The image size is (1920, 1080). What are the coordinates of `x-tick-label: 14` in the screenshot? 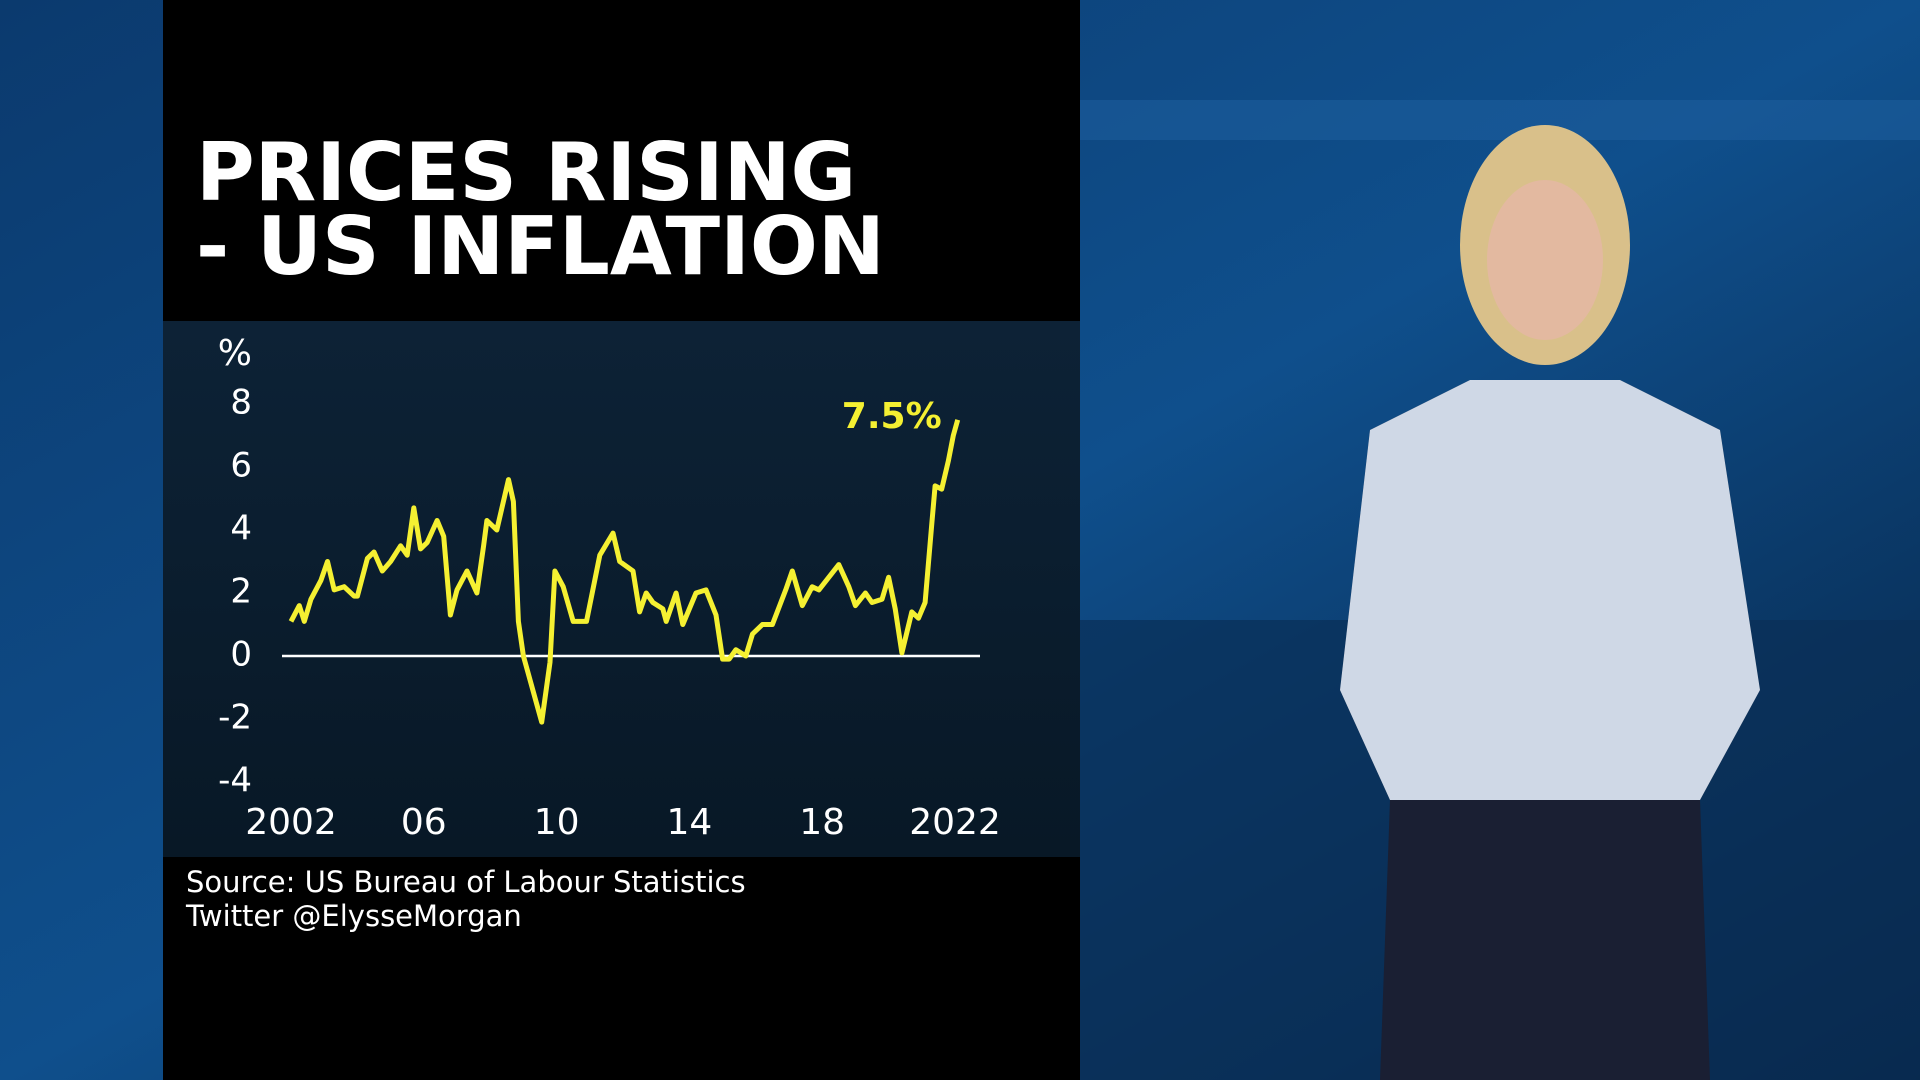 It's located at (689, 822).